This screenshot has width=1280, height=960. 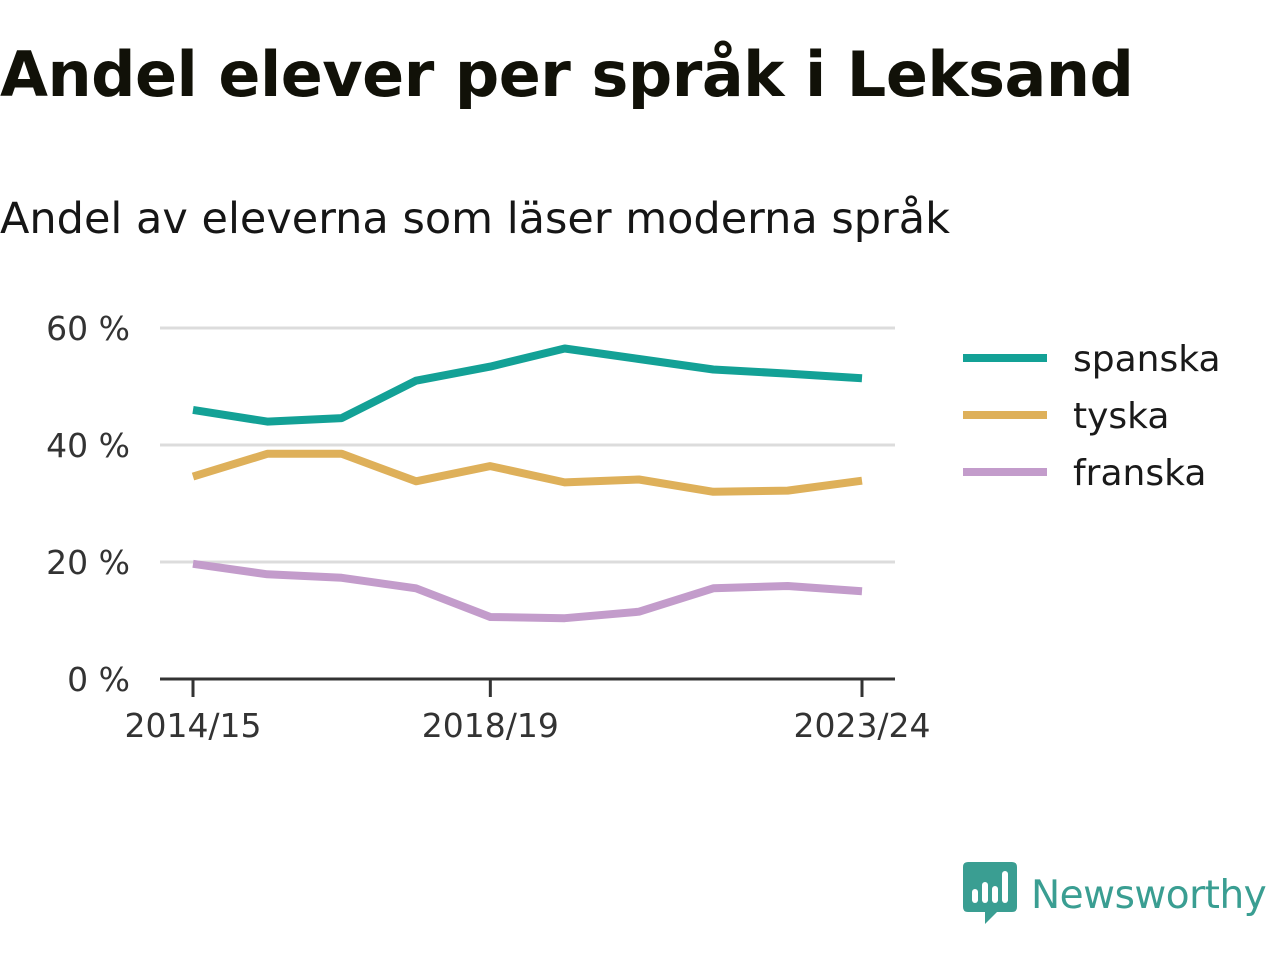 What do you see at coordinates (861, 725) in the screenshot?
I see `x-tick-label: 2023/24` at bounding box center [861, 725].